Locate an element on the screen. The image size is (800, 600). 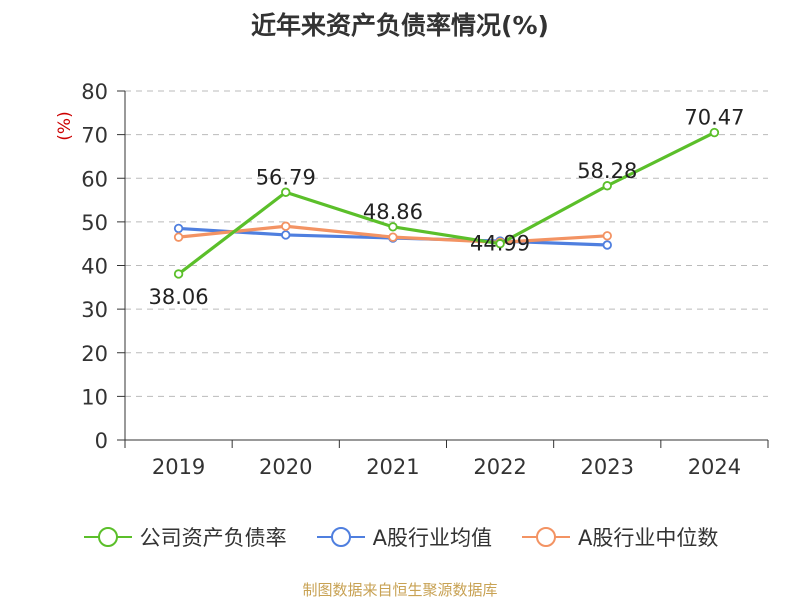
x-tick-label: 2021 is located at coordinates (392, 467).